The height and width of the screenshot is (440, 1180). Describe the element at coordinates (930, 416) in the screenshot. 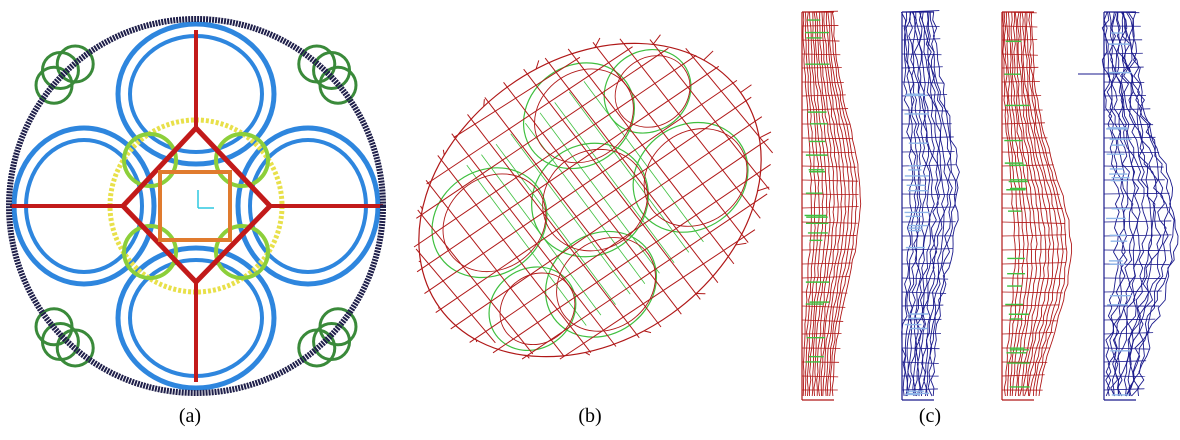

I see `caption-c: (c)` at that location.